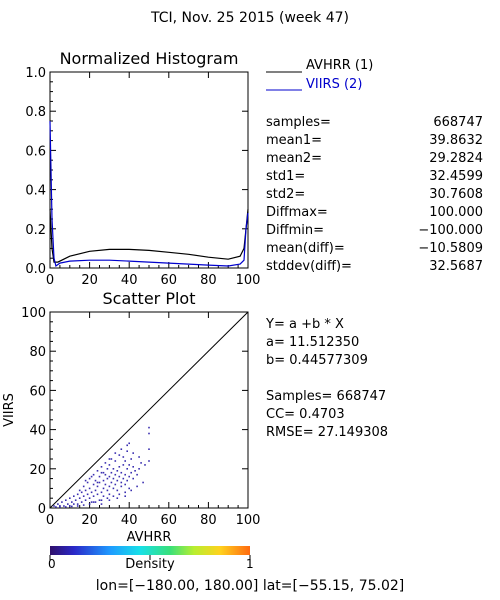 The height and width of the screenshot is (600, 500). Describe the element at coordinates (317, 360) in the screenshot. I see `regression-b: b= 0.44577309` at that location.